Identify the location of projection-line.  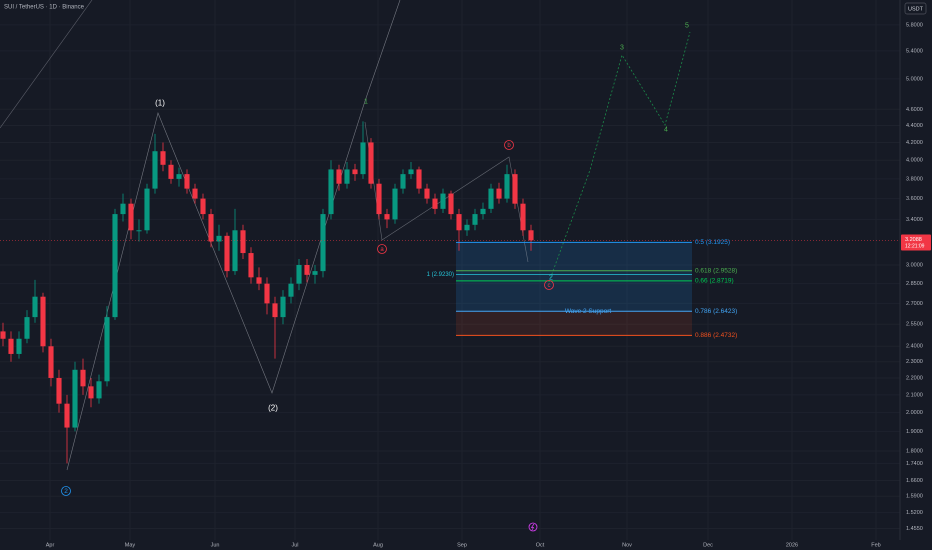
(619, 157).